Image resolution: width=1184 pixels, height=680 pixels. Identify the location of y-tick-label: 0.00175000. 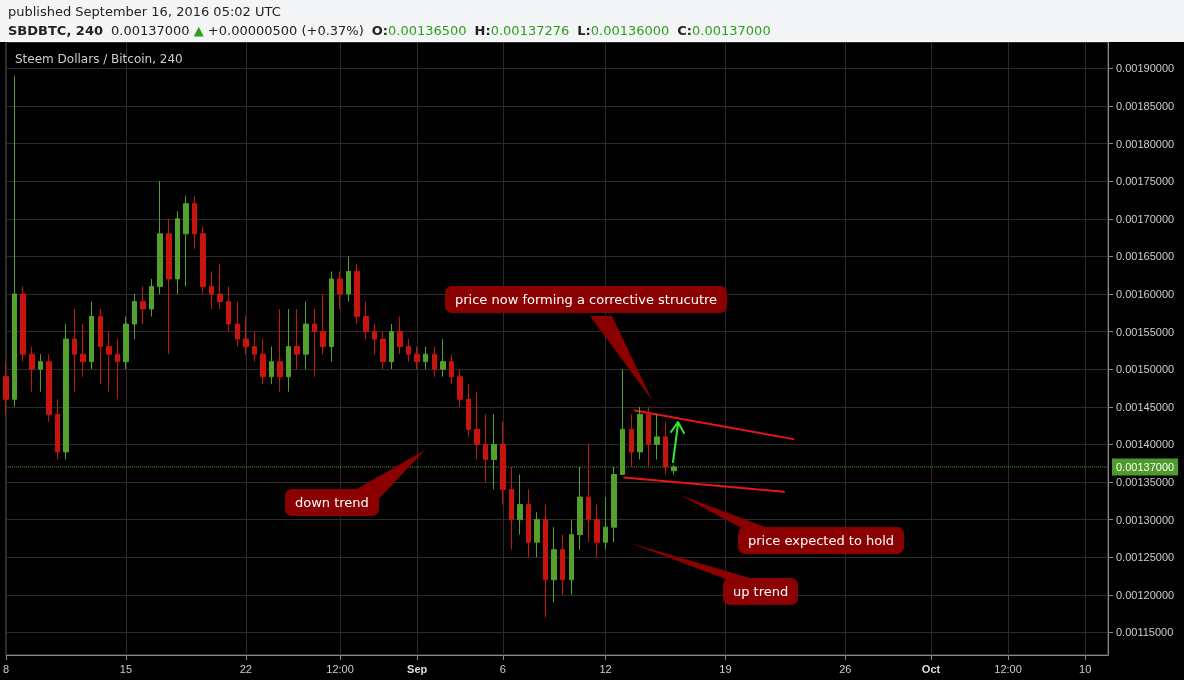
(1145, 181).